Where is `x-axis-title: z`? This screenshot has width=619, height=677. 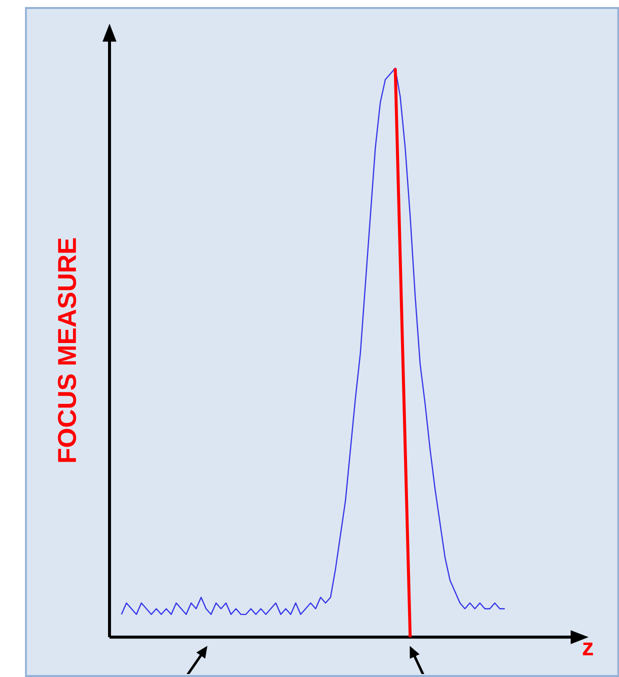
x-axis-title: z is located at coordinates (587, 649).